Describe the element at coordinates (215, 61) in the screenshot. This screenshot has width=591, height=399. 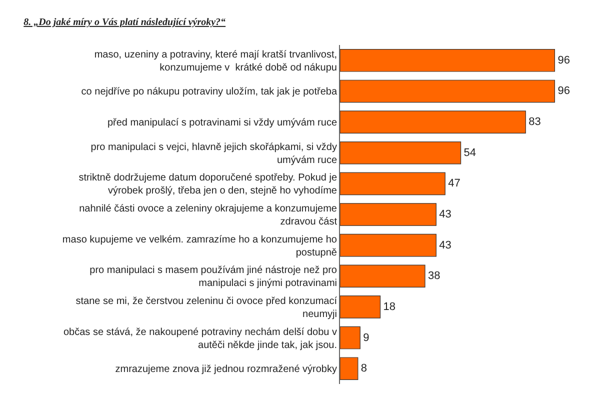
I see `y-tick-label: maso, uzeniny a potraviny, které mají kratší trvanlivost, konzumujeme v krátké době od nákupu` at that location.